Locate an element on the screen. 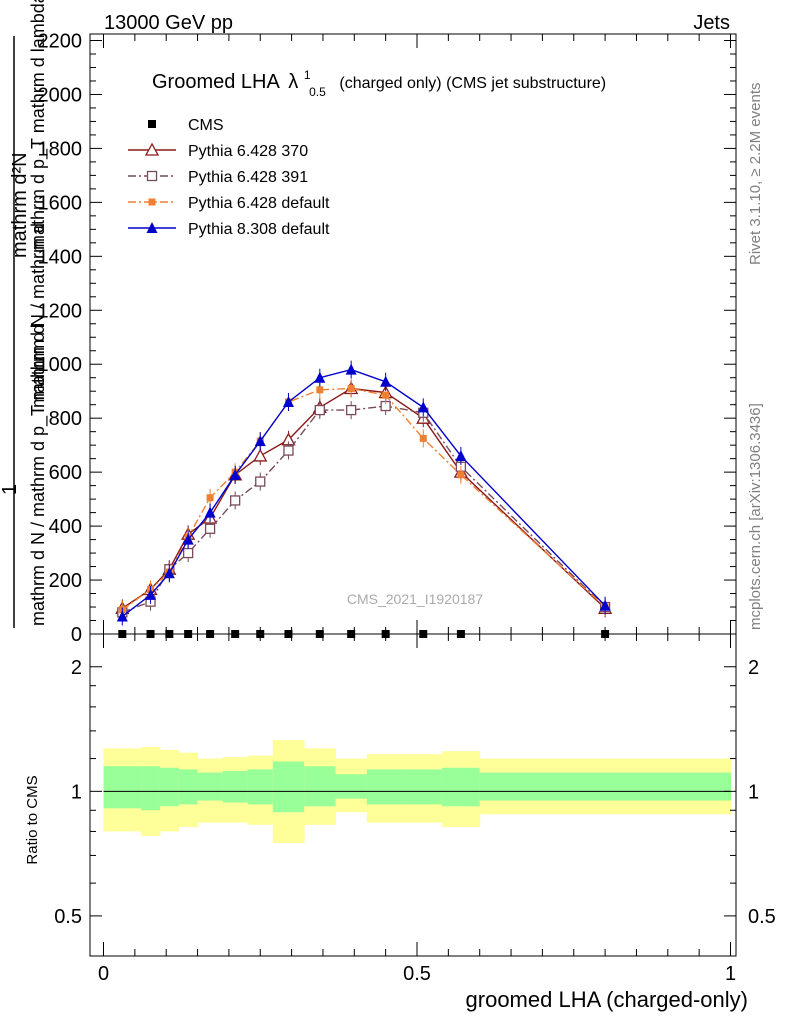  header-right: Jets is located at coordinates (711, 23).